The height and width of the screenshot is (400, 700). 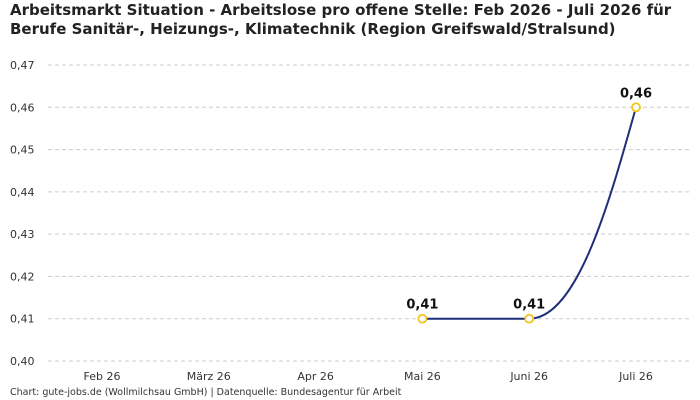 I want to click on x-tick-label: Apr 26, so click(x=315, y=376).